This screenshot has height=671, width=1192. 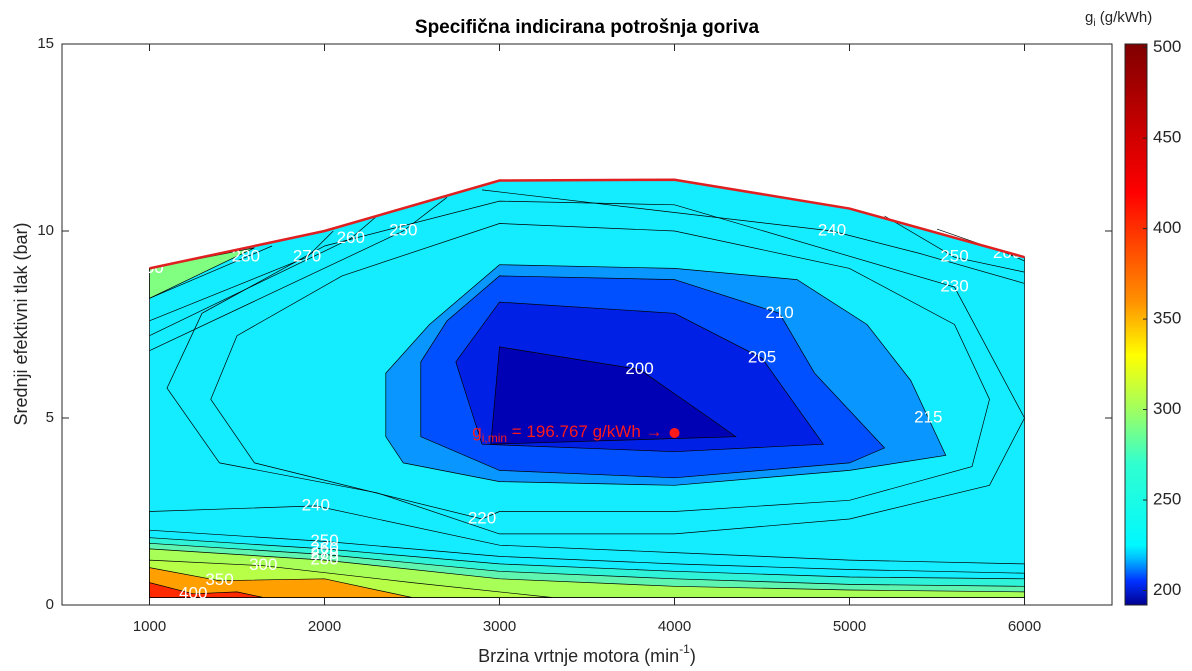 I want to click on colorbar-label: gi (g/kWh), so click(x=1118, y=19).